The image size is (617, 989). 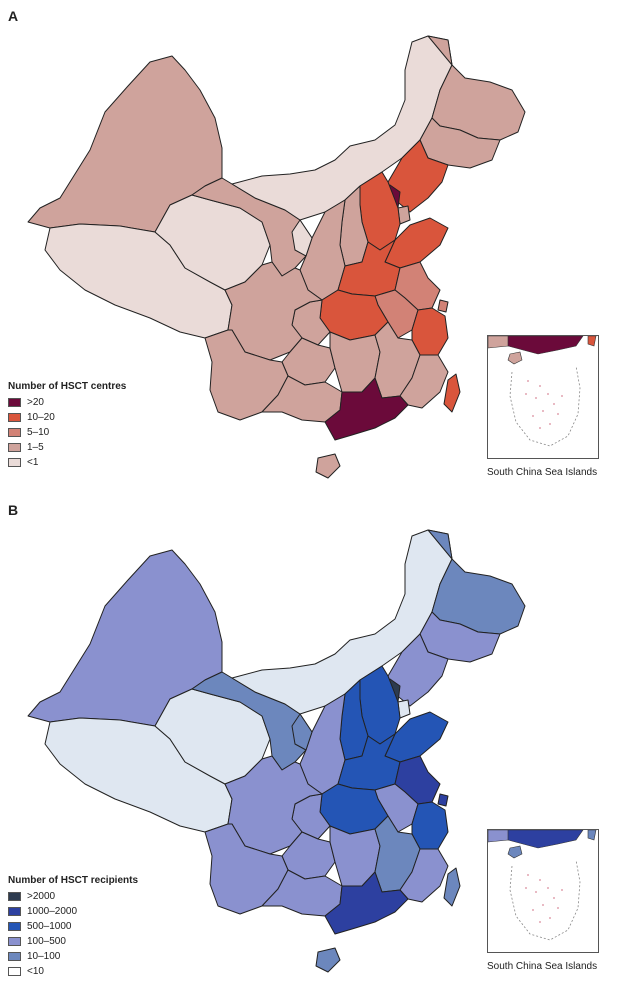 I want to click on legend-label: <10, so click(x=35, y=971).